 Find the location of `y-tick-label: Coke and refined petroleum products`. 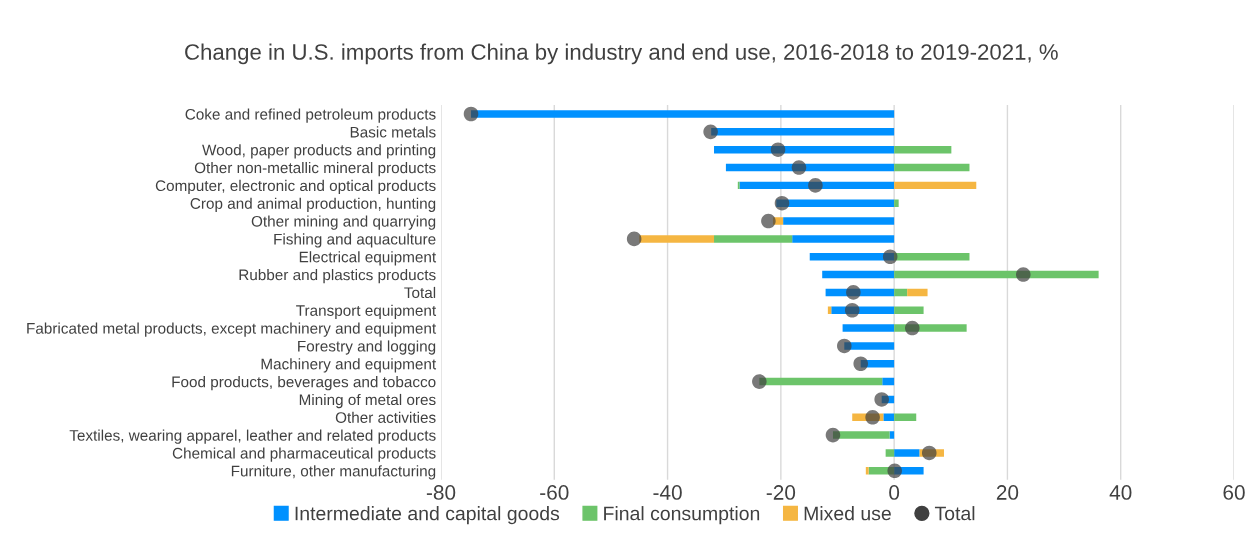

y-tick-label: Coke and refined petroleum products is located at coordinates (310, 115).